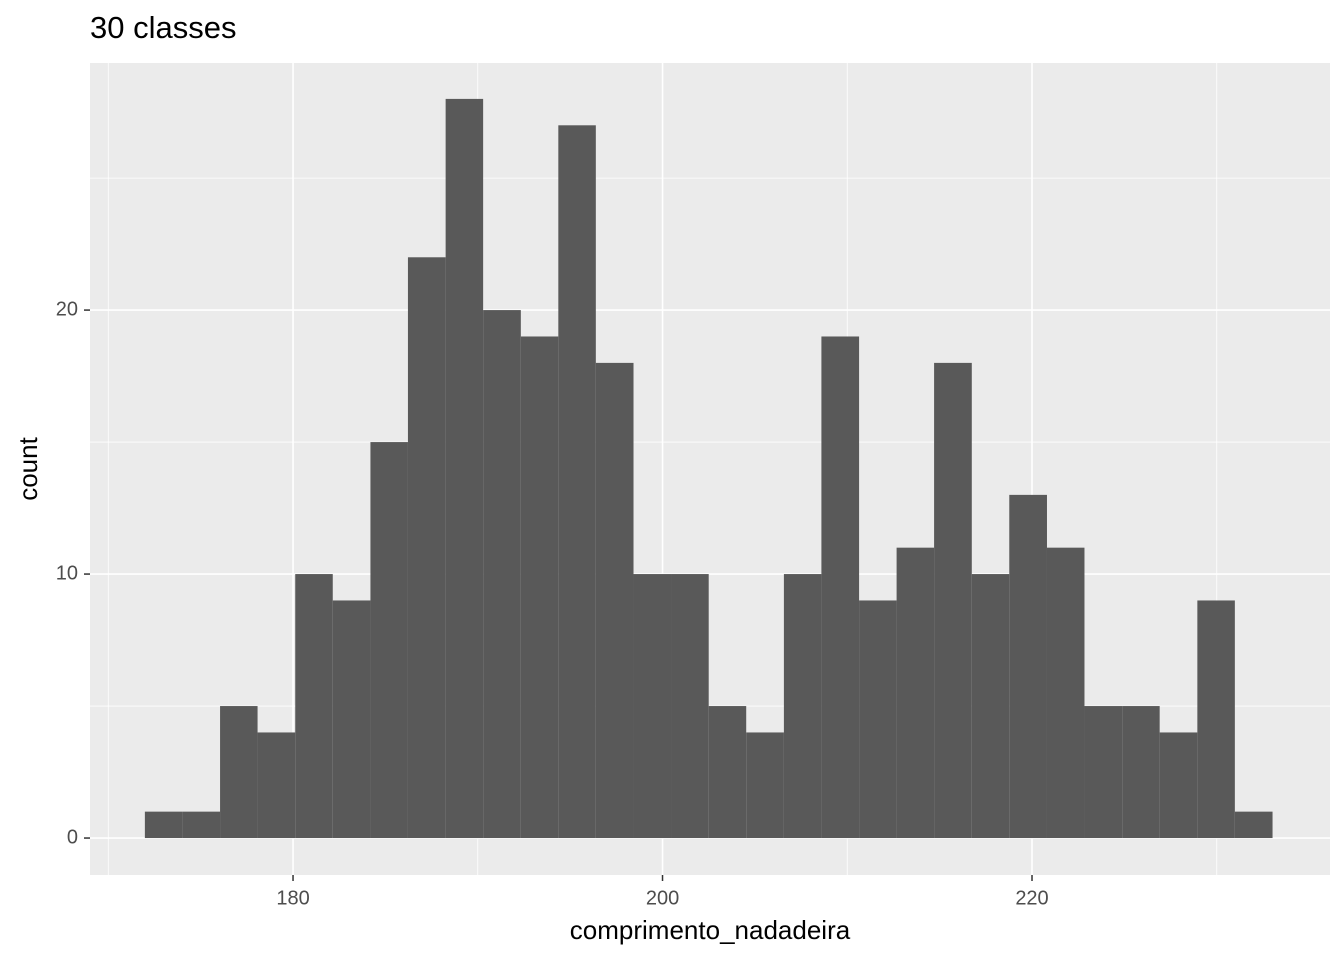 The height and width of the screenshot is (960, 1344). What do you see at coordinates (67, 309) in the screenshot?
I see `y-tick-label: 20` at bounding box center [67, 309].